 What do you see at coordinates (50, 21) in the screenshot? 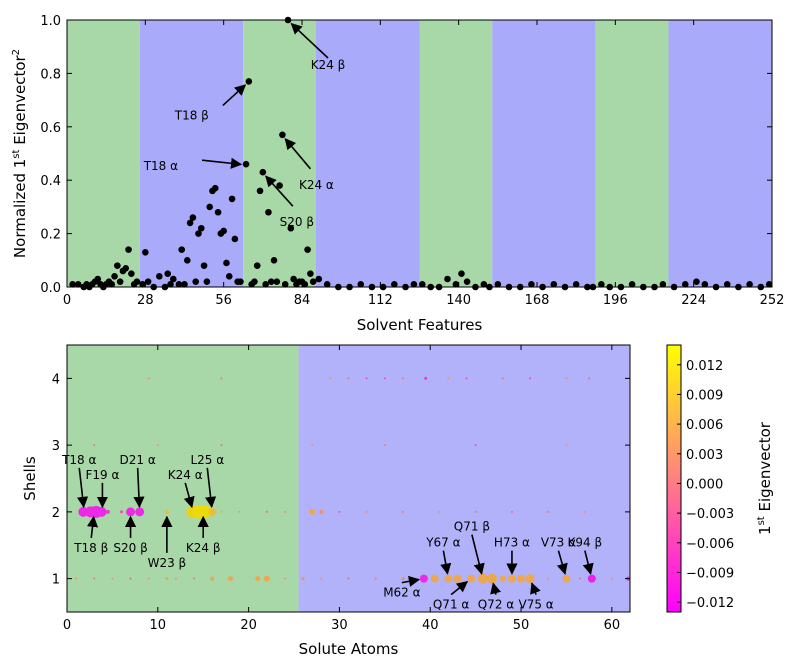
I see `top-y-tick-label: 1.0` at bounding box center [50, 21].